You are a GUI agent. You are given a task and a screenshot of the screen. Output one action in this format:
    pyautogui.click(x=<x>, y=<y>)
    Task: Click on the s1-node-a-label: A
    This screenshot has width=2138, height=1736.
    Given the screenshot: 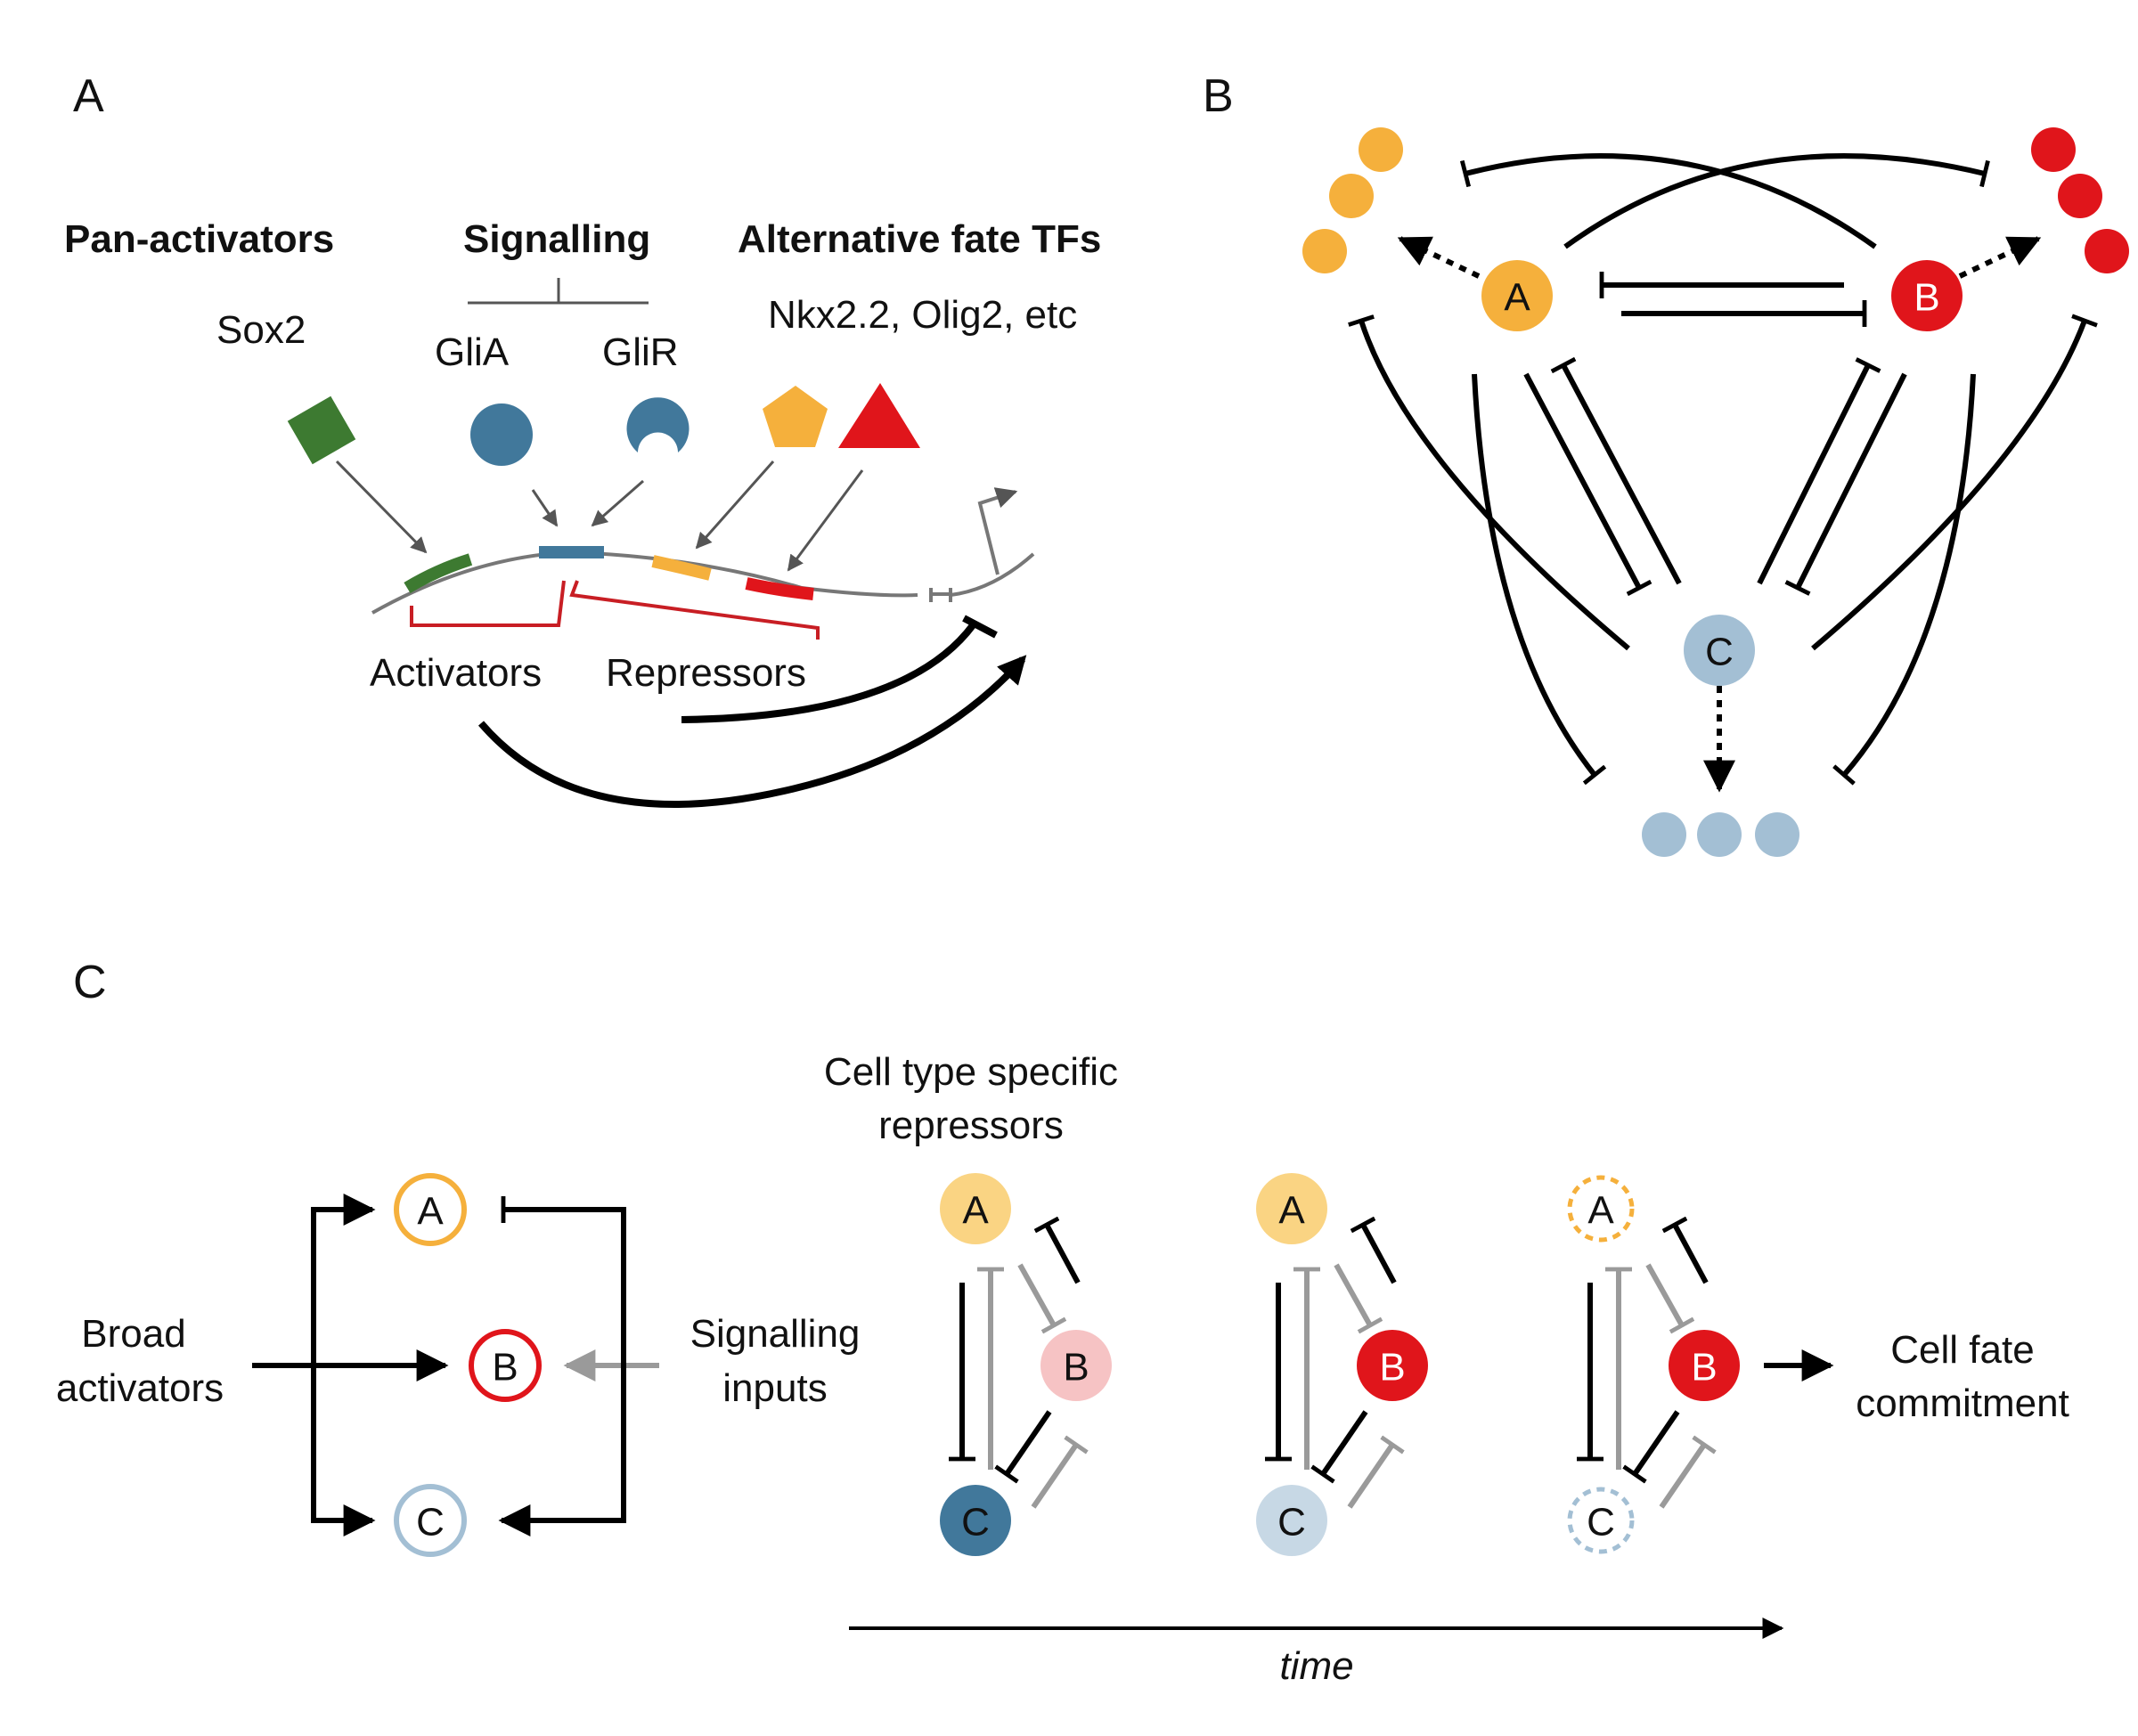 What is the action you would take?
    pyautogui.click(x=975, y=1211)
    